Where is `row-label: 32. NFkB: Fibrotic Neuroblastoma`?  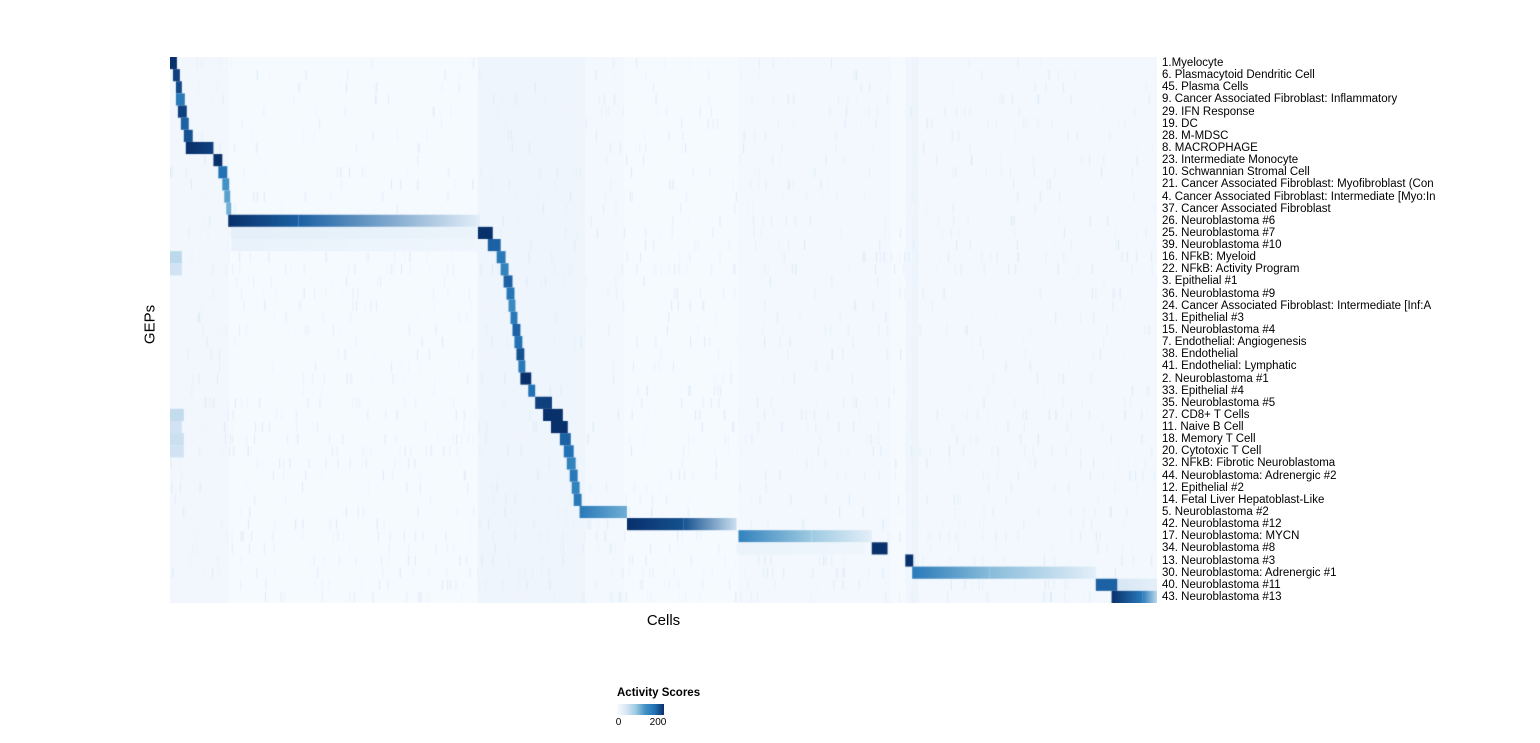 row-label: 32. NFkB: Fibrotic Neuroblastoma is located at coordinates (1249, 463).